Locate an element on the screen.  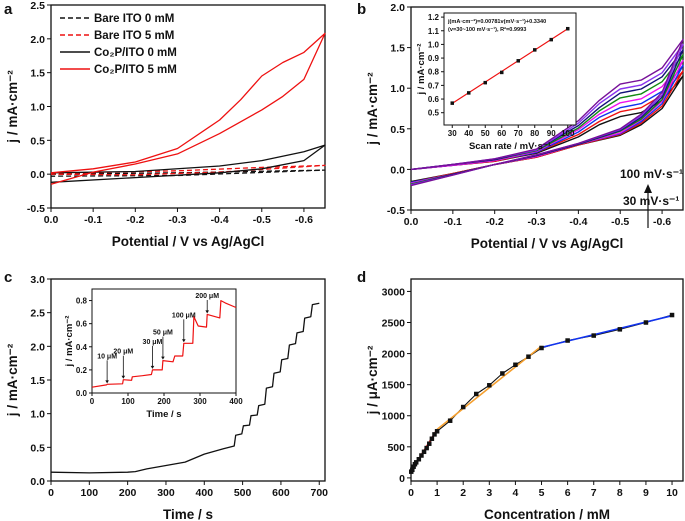
x-axis-label: Concentration / mM is located at coordinates (547, 514).